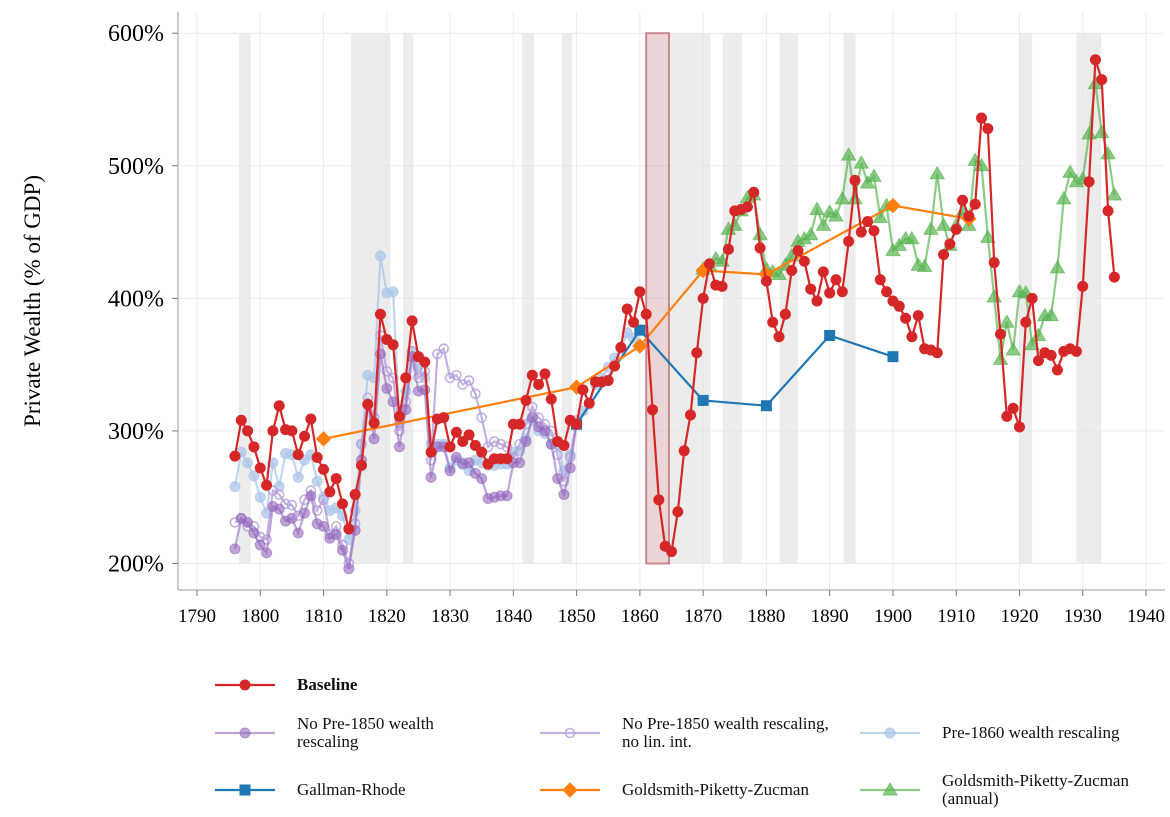  What do you see at coordinates (32, 301) in the screenshot?
I see `y-axis-label: Private Wealth (% of GDP)` at bounding box center [32, 301].